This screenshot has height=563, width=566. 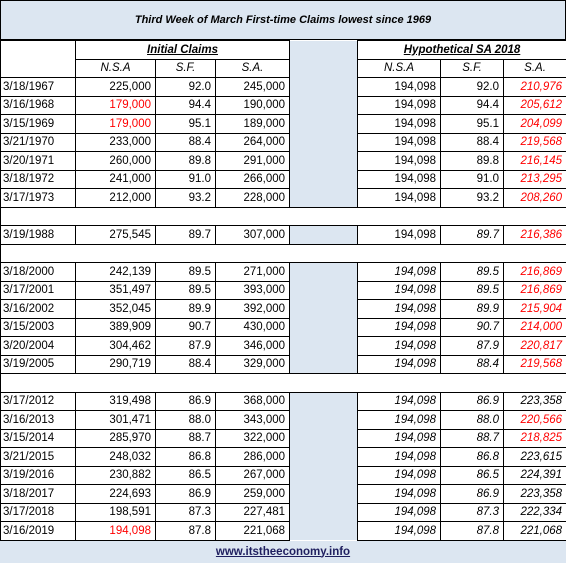 What do you see at coordinates (186, 531) in the screenshot?
I see `value-cell: 87.8` at bounding box center [186, 531].